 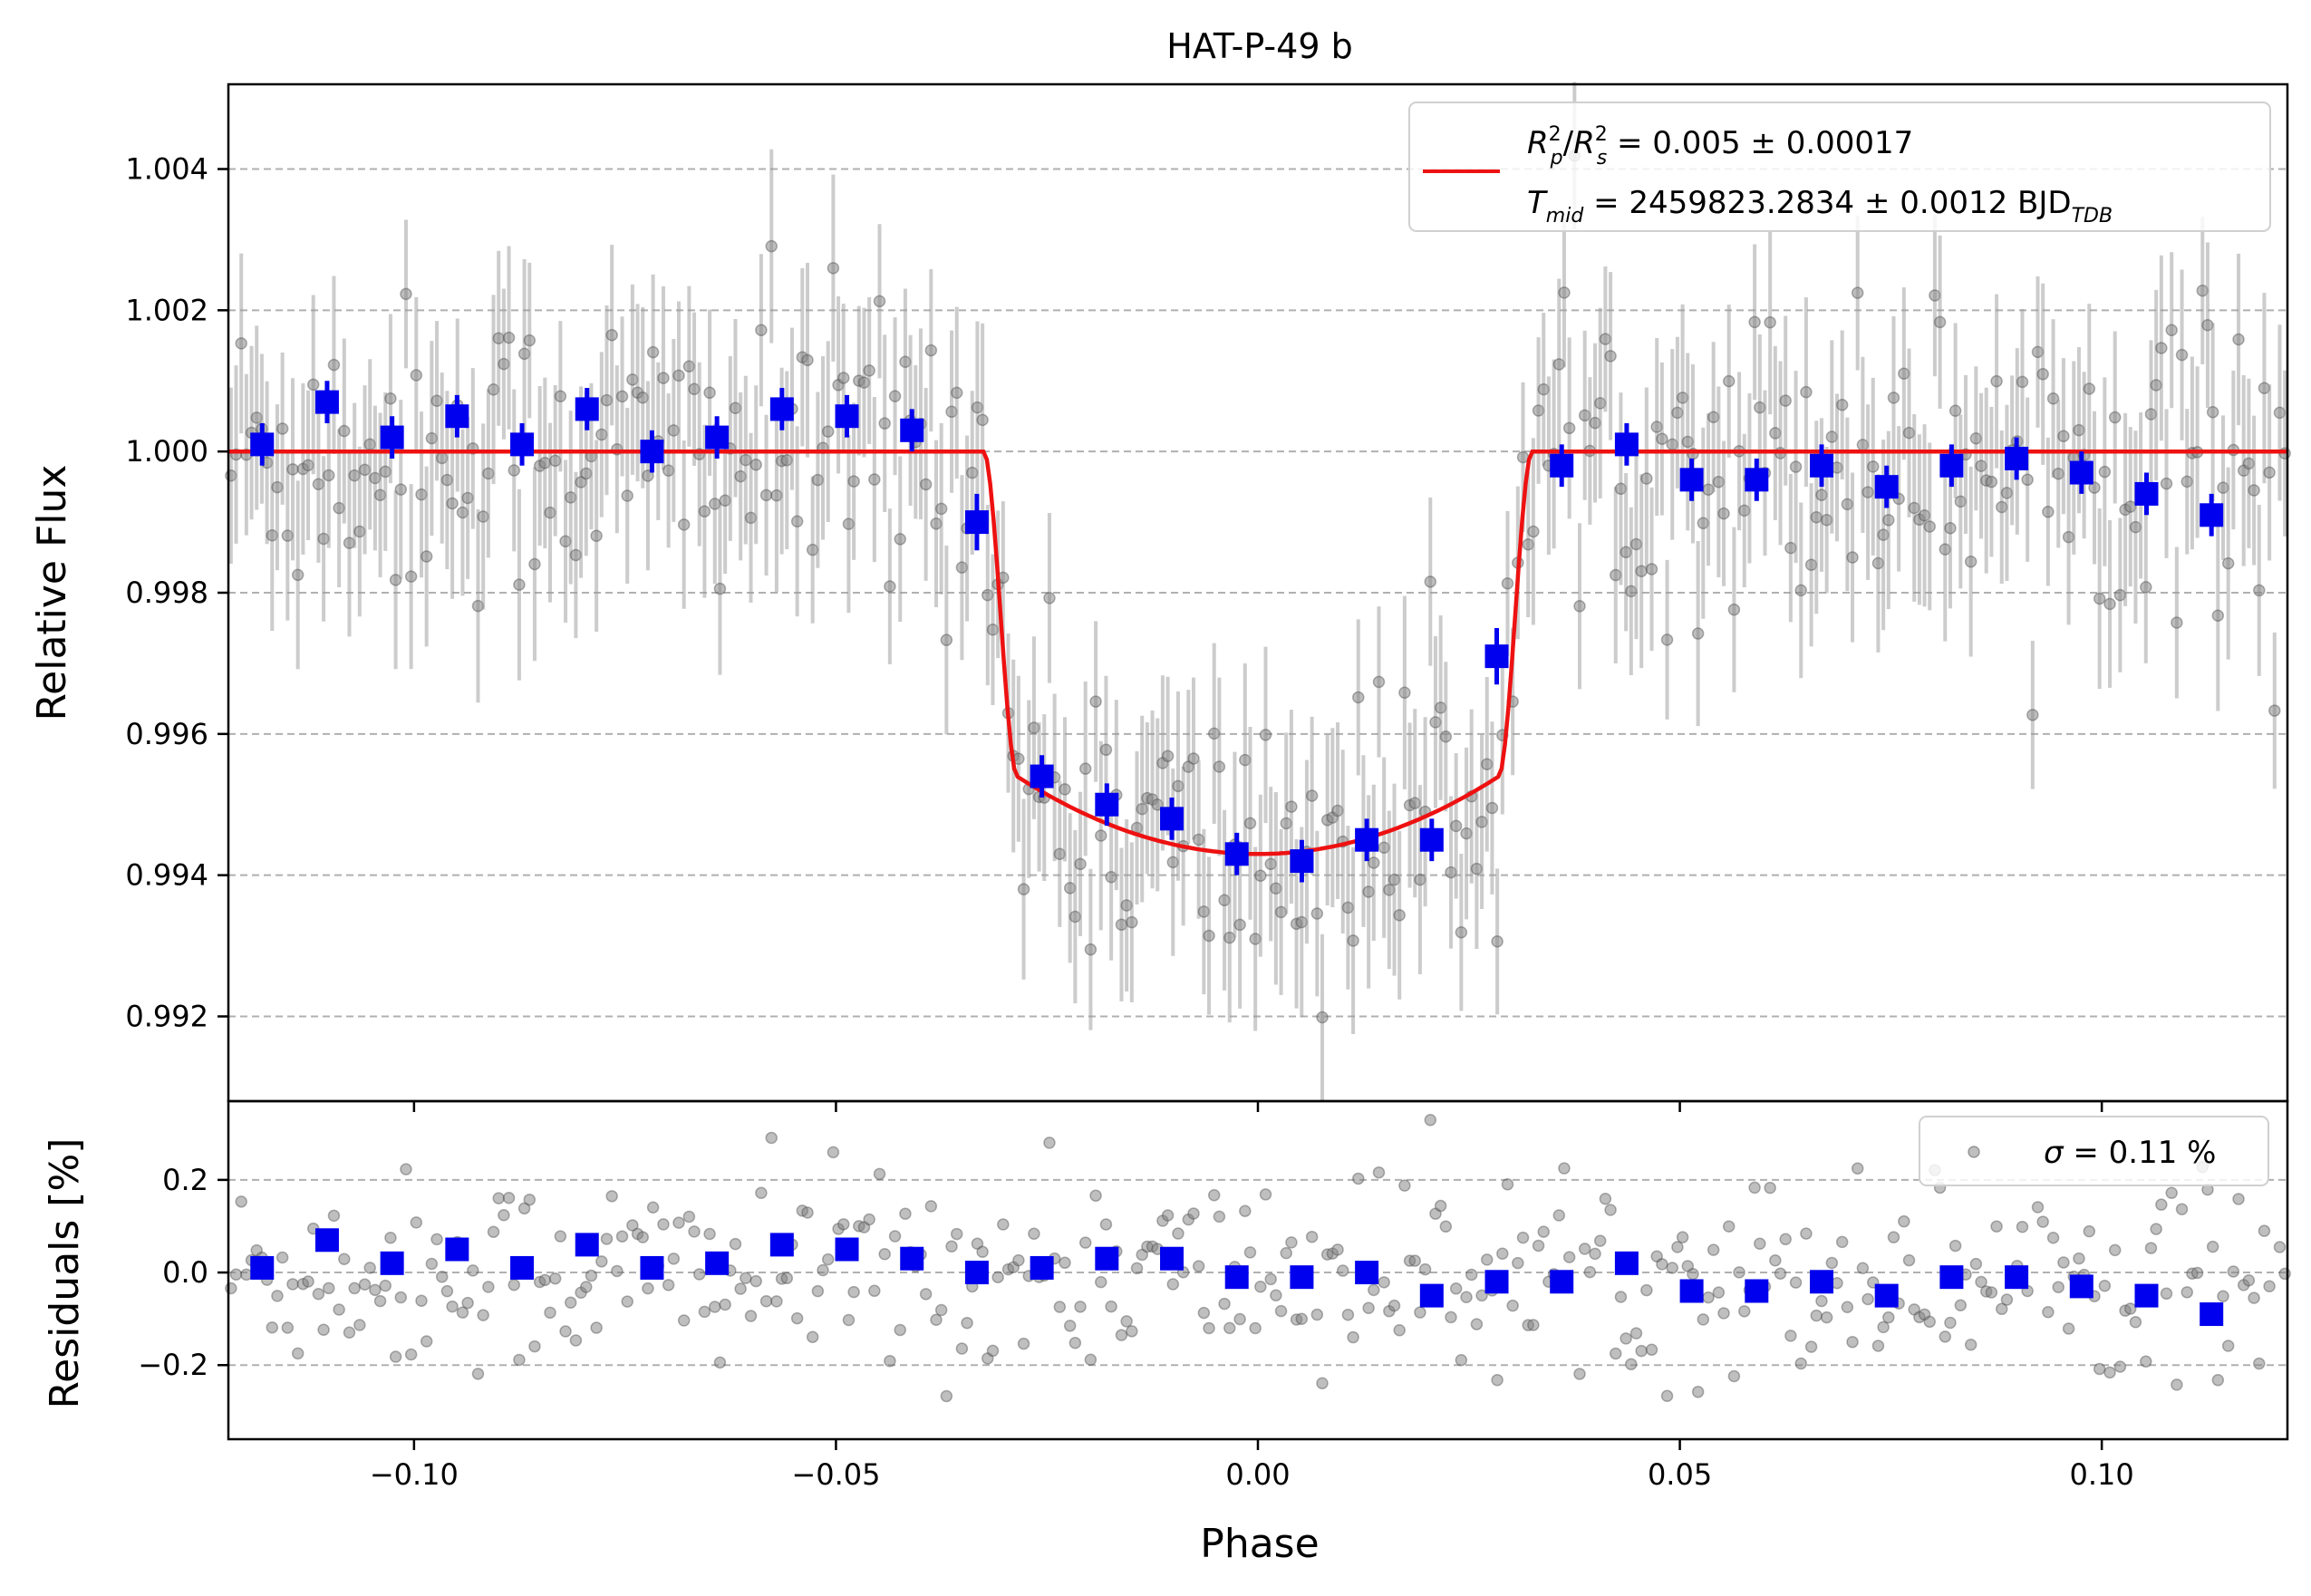 I want to click on legend-tdb-sub: TDB, so click(x=2092, y=216).